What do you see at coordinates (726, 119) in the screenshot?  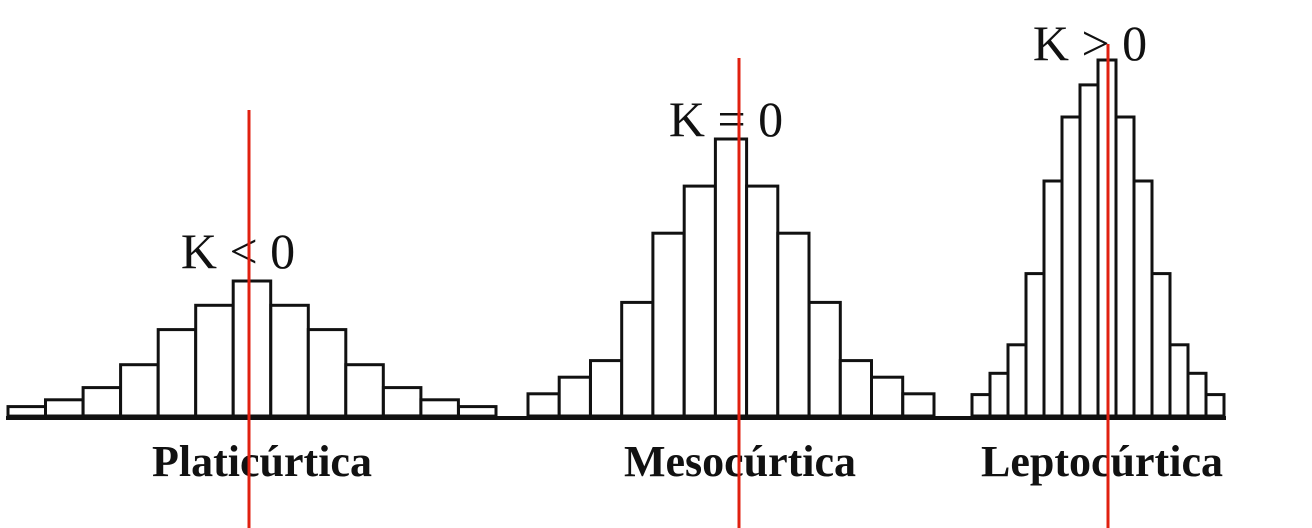 I see `kurtosis-label-mesocurtica: K = 0` at bounding box center [726, 119].